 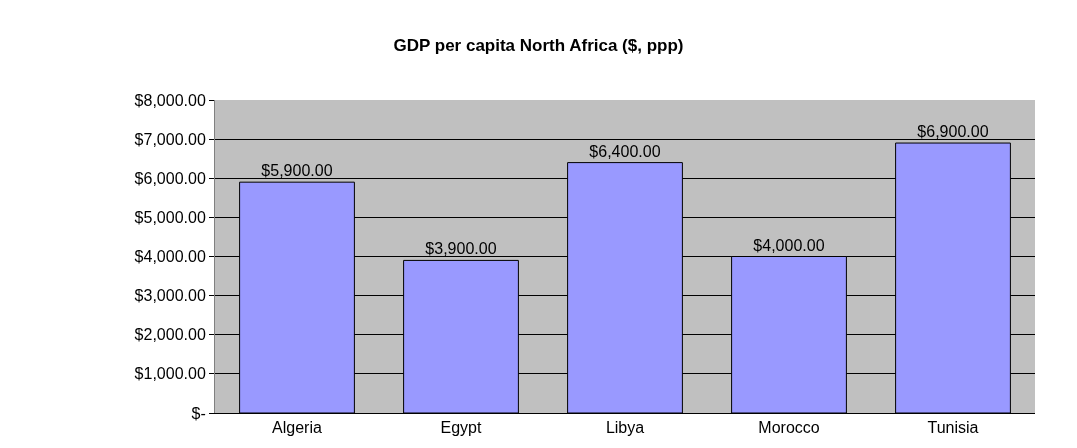 I want to click on data-label: $5,900.00, so click(x=297, y=171).